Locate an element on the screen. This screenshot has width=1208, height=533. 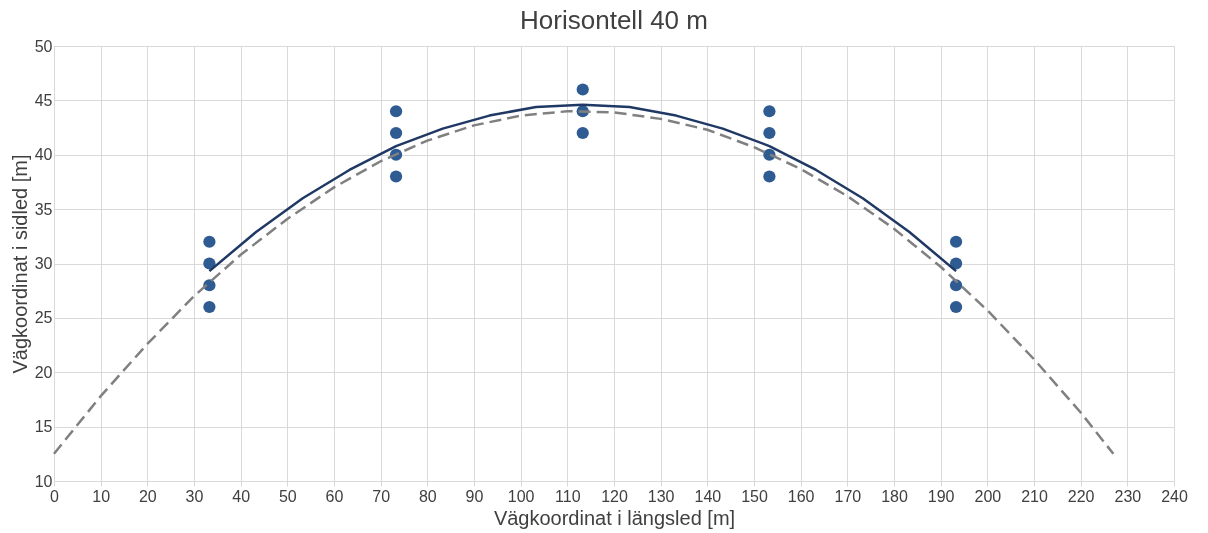
y-tick-label: 15 is located at coordinates (43, 427).